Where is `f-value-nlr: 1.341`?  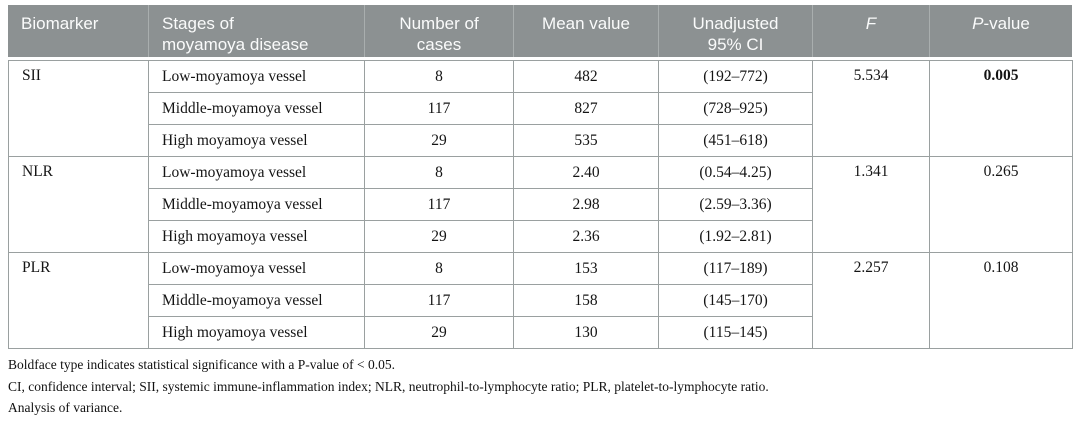
f-value-nlr: 1.341 is located at coordinates (871, 204).